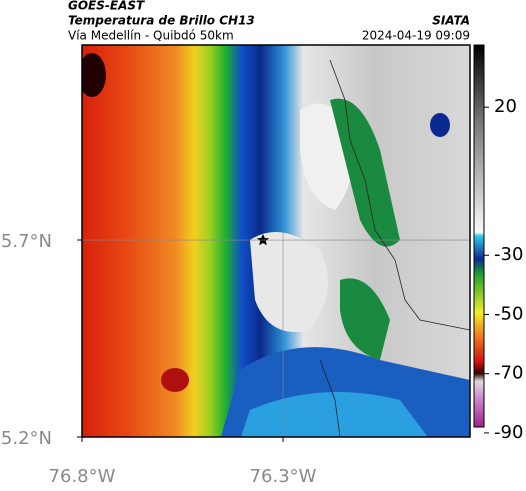  I want to click on y-tick-label: 5.2°N, so click(26, 438).